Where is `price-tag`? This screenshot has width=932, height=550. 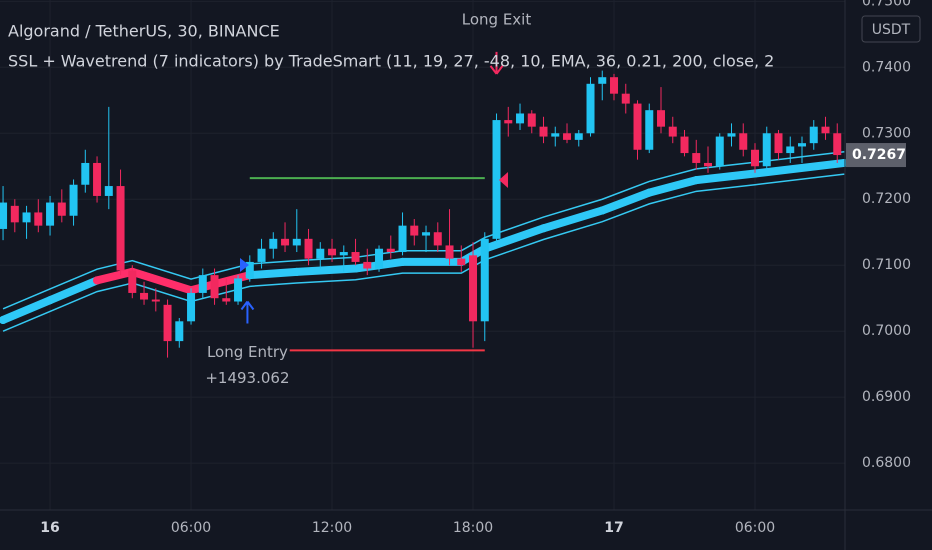 price-tag is located at coordinates (876, 155).